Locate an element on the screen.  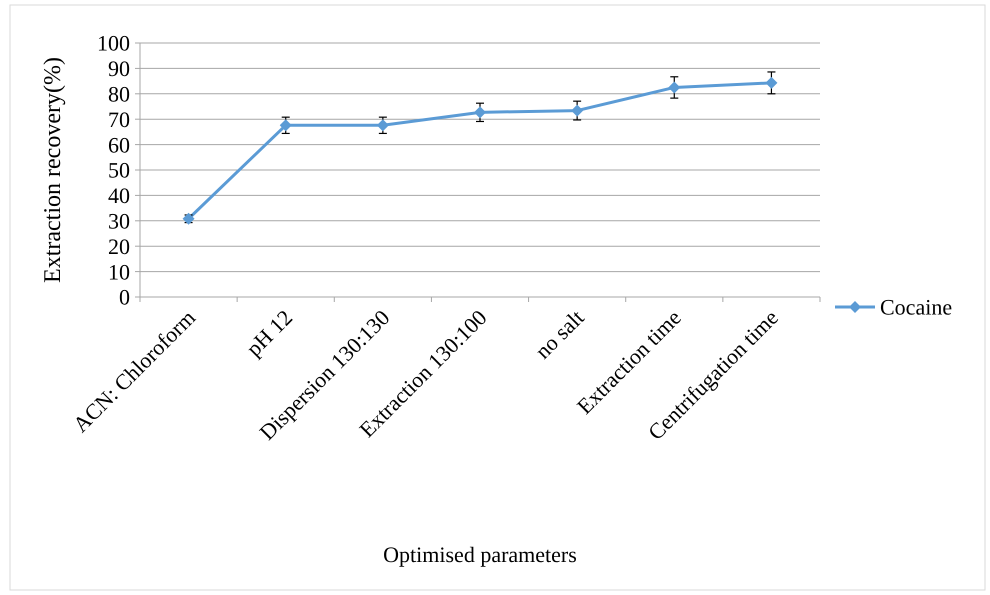
x-tick-label: pH 12 is located at coordinates (269, 332).